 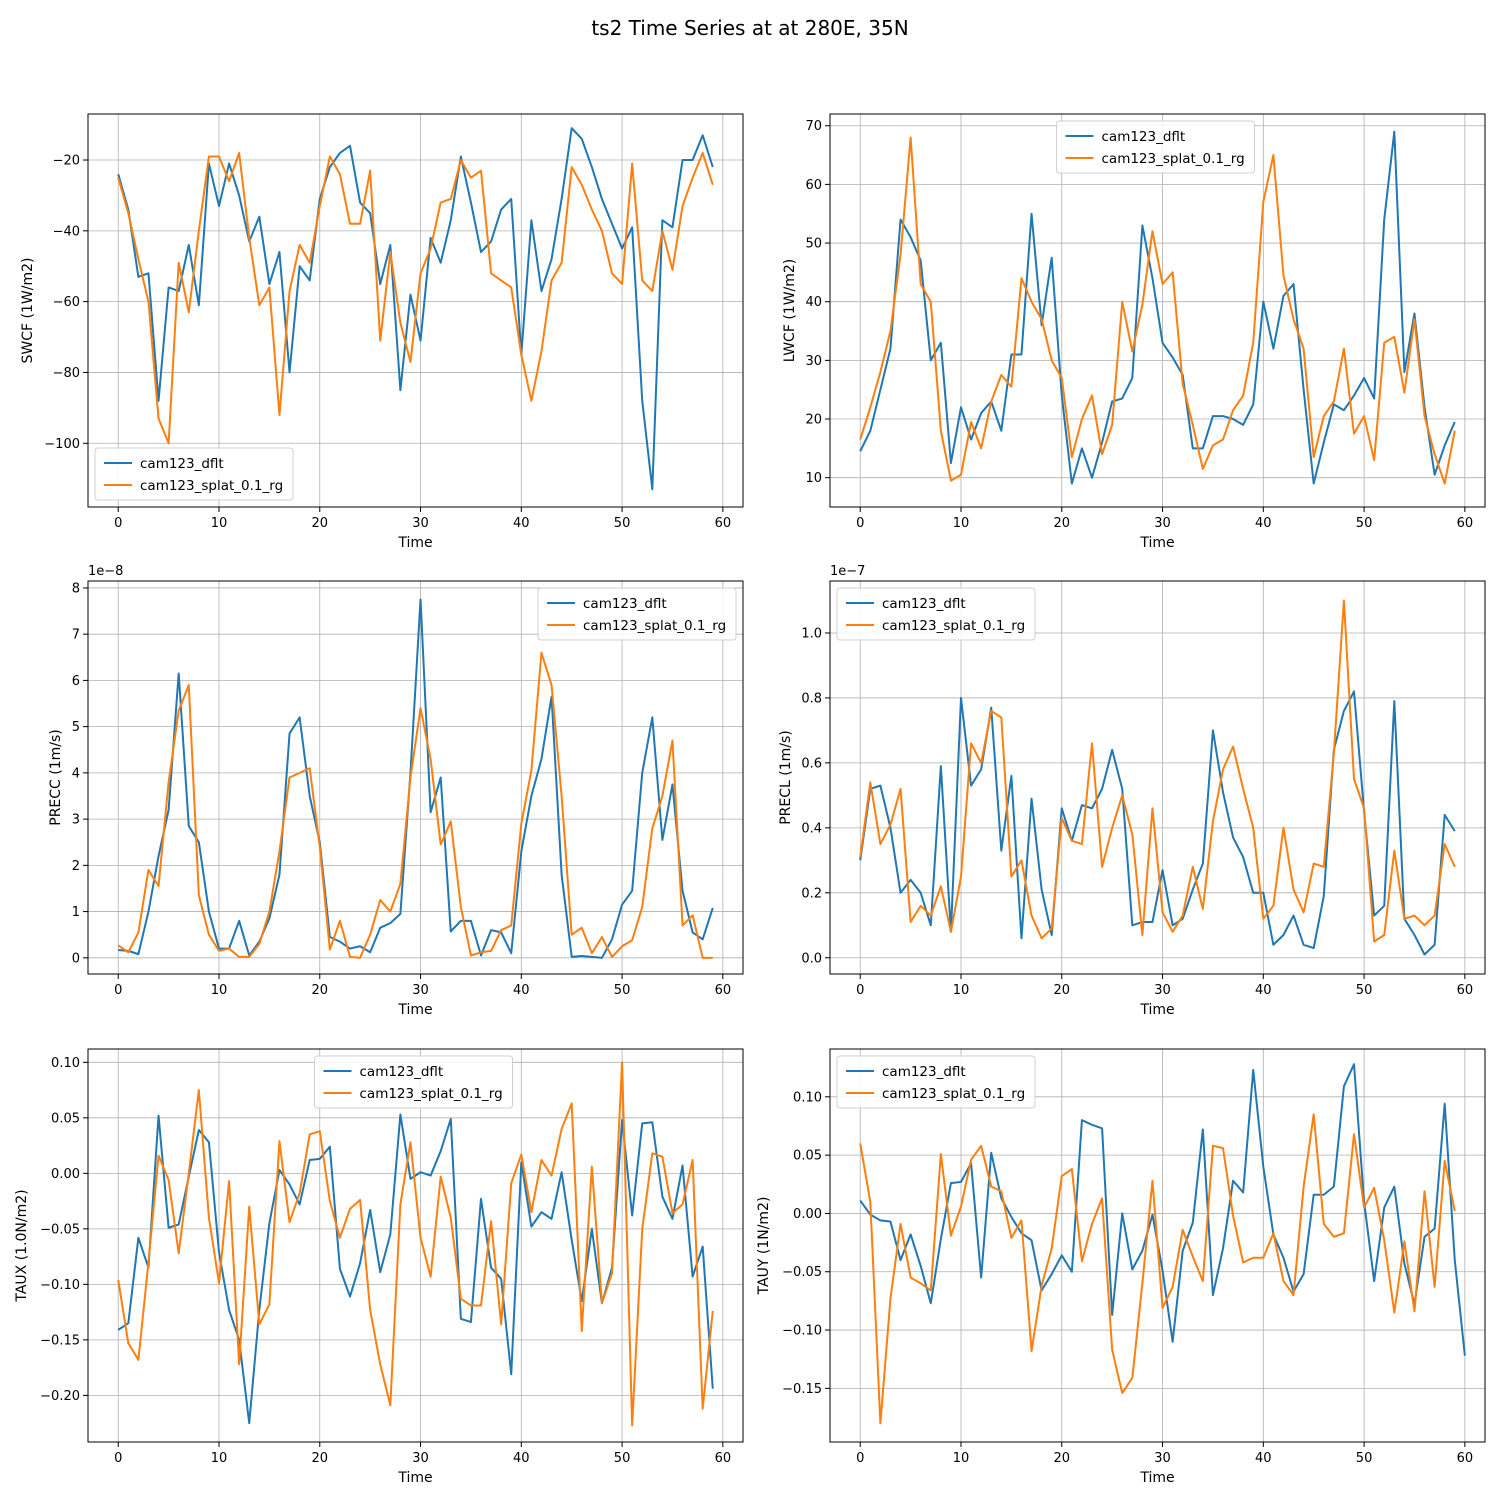 I want to click on y-tick-label: 1, so click(x=76, y=912).